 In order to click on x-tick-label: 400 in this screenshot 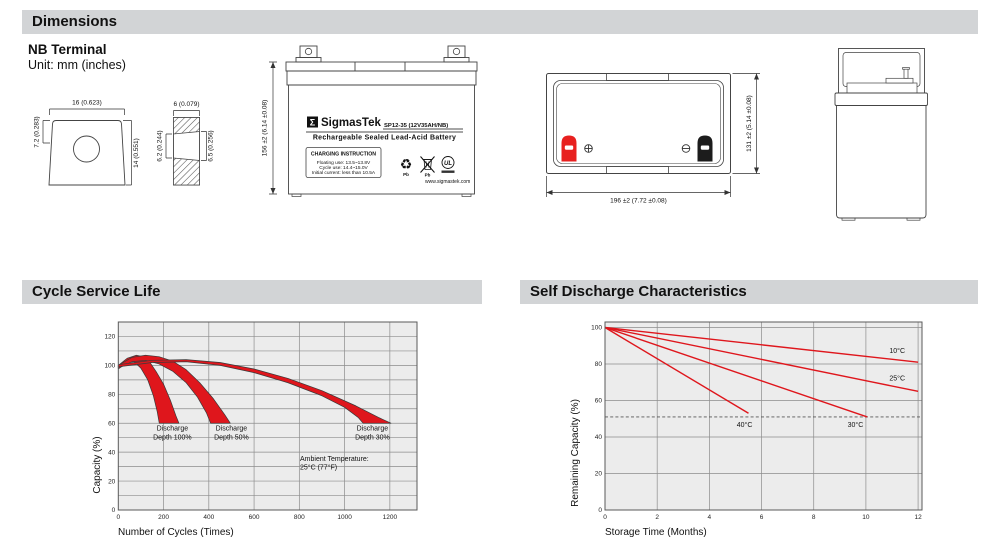, I will do `click(208, 517)`.